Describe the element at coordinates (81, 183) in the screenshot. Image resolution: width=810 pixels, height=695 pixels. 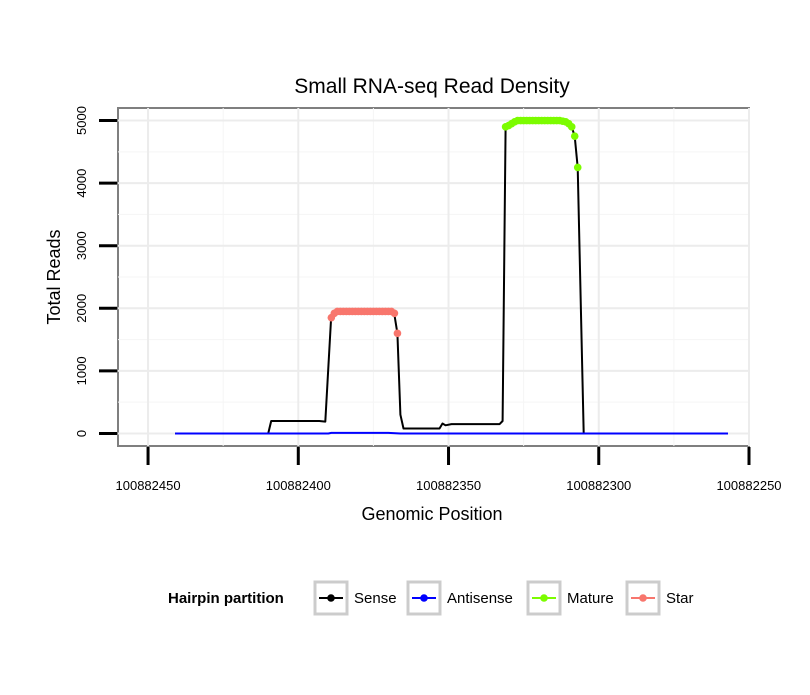
I see `y-tick-label: 4000` at that location.